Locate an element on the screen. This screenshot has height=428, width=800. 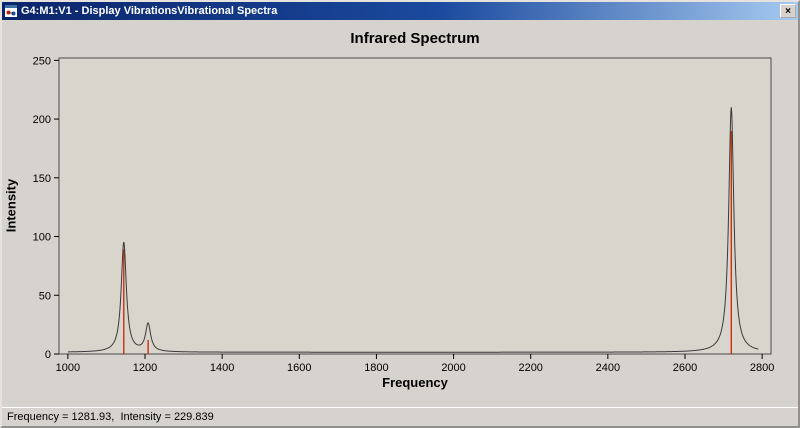
x-tick-label: 2600 is located at coordinates (685, 368).